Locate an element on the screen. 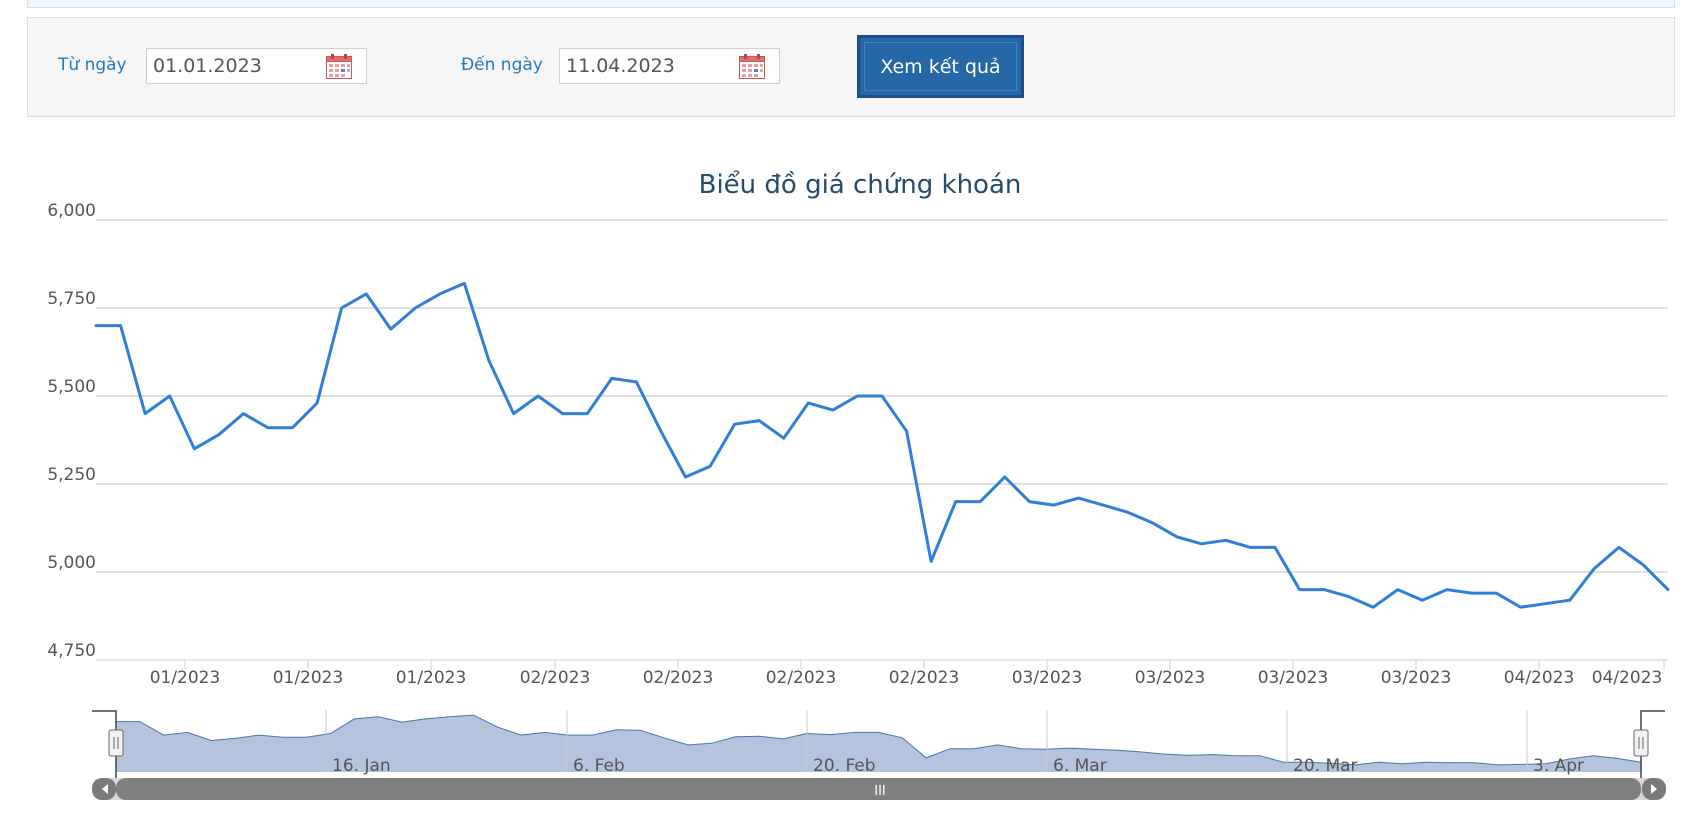  navigator-line is located at coordinates (879, 740).